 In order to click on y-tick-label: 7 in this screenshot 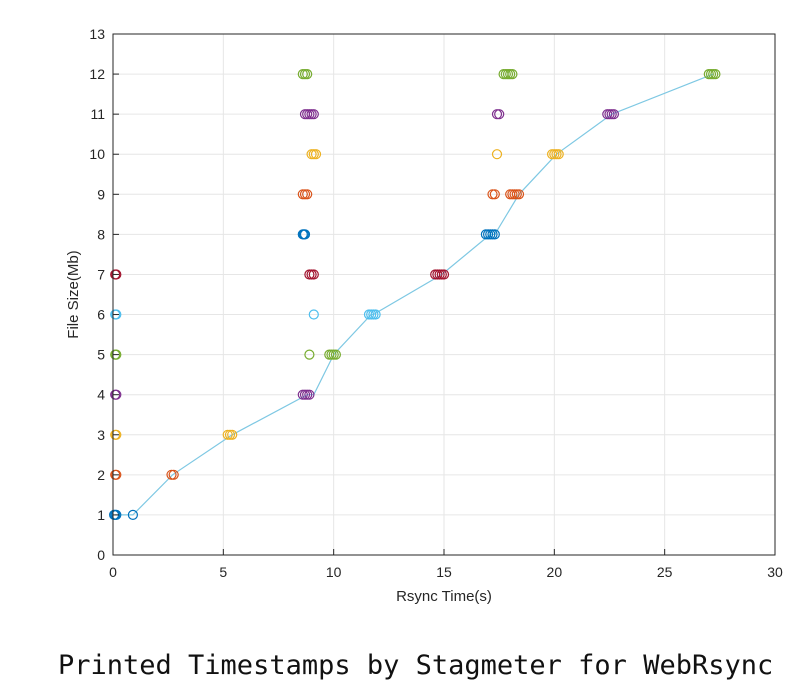, I will do `click(101, 274)`.